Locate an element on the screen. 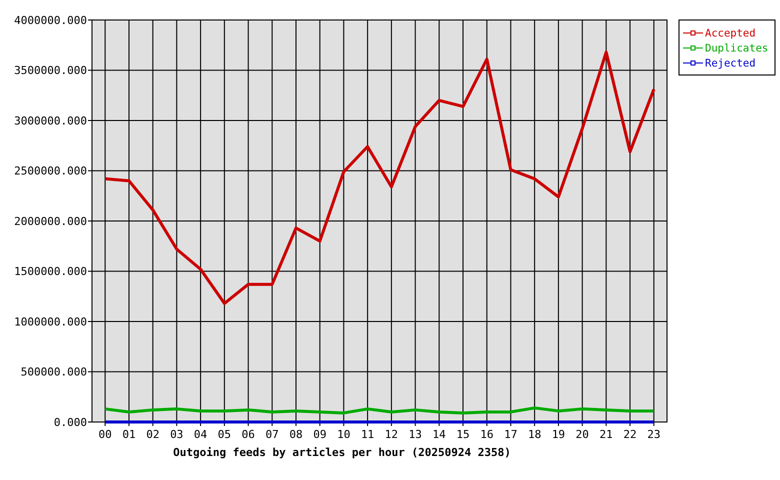 The width and height of the screenshot is (780, 480). x-tick-label: 00 is located at coordinates (105, 434).